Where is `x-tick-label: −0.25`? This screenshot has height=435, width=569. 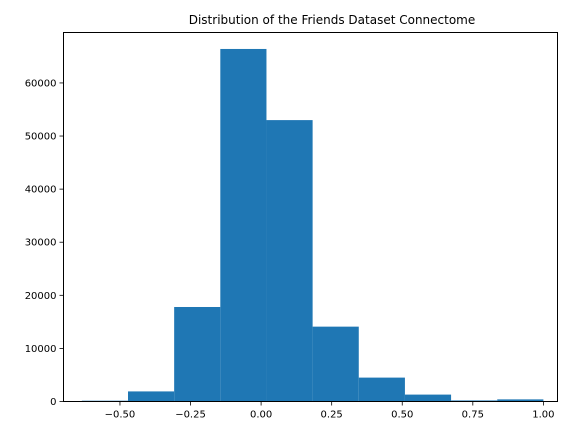 x-tick-label: −0.25 is located at coordinates (190, 415).